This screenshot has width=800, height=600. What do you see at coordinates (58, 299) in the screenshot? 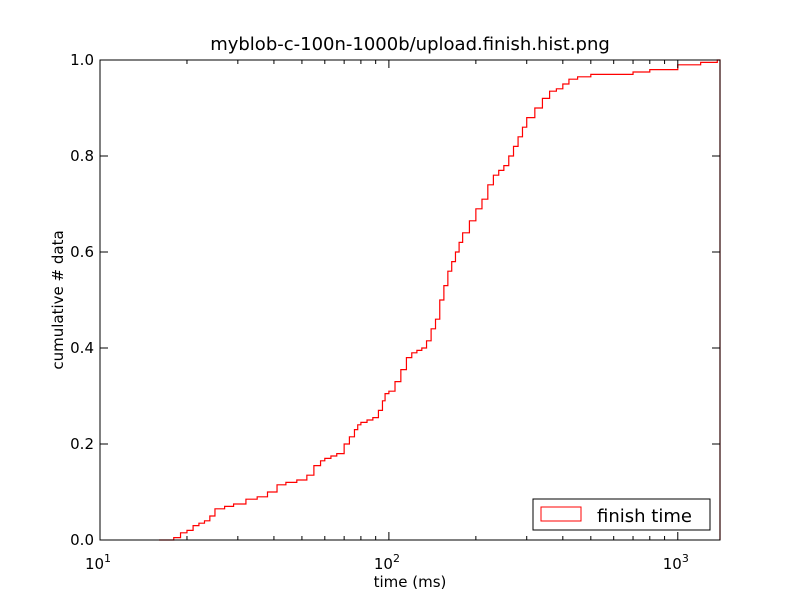
I see `y-axis-label: cumulative # data` at bounding box center [58, 299].